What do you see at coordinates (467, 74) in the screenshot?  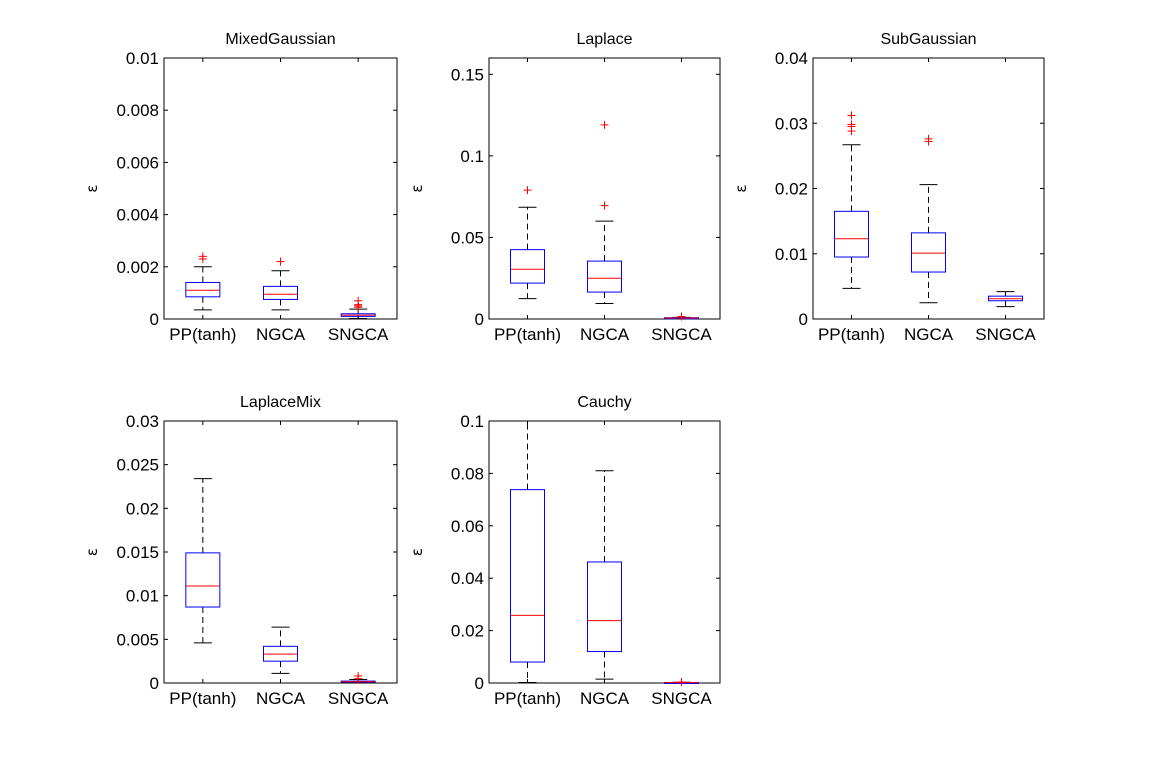 I see `y-tick-label: 0.15` at bounding box center [467, 74].